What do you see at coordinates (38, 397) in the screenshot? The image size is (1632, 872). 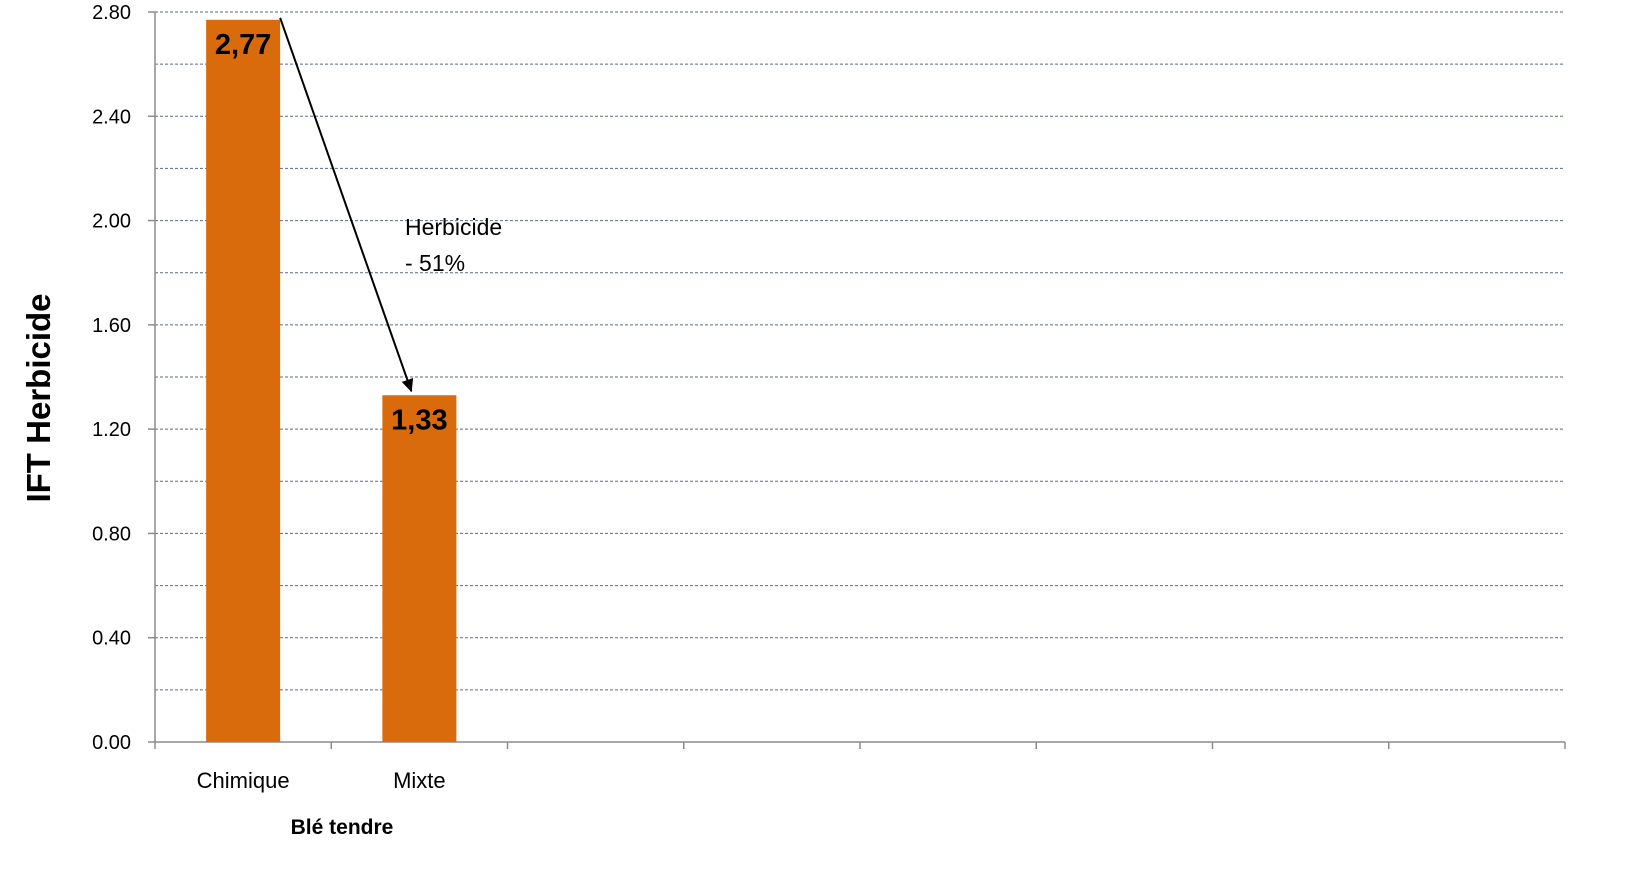 I see `y-axis-label: IFT Herbicide` at bounding box center [38, 397].